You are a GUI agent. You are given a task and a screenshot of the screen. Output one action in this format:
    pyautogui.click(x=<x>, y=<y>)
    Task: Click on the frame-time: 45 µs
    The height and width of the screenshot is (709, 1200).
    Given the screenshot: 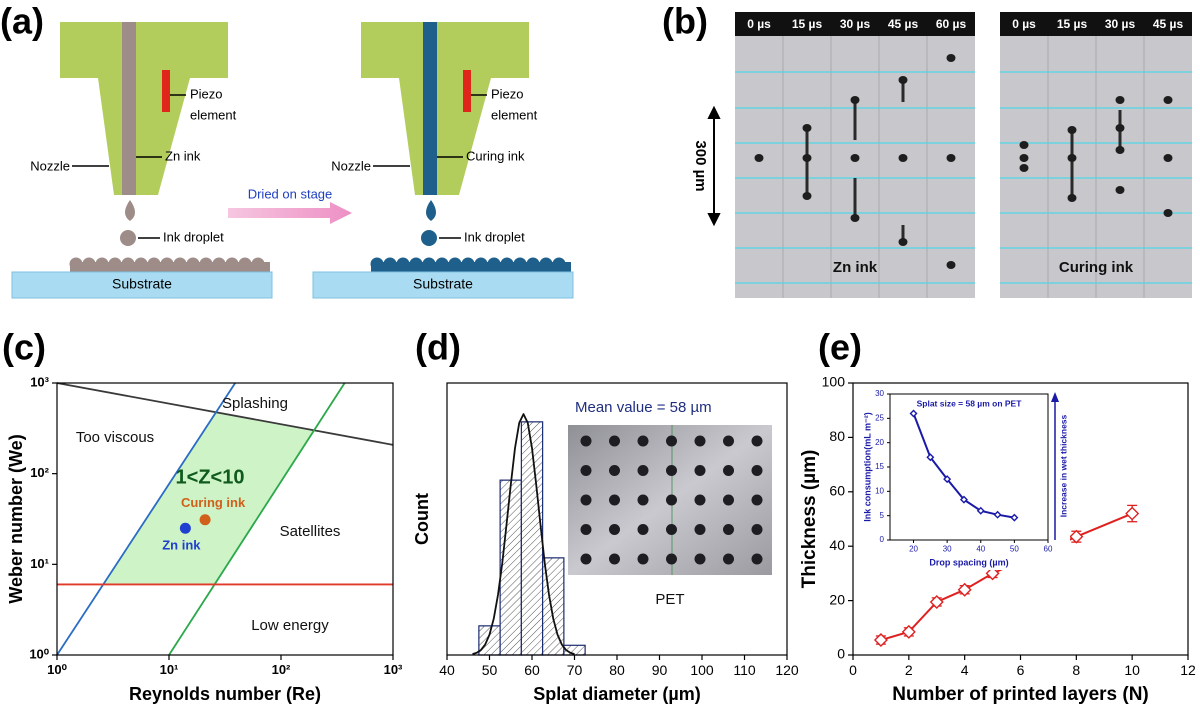 What is the action you would take?
    pyautogui.click(x=1168, y=24)
    